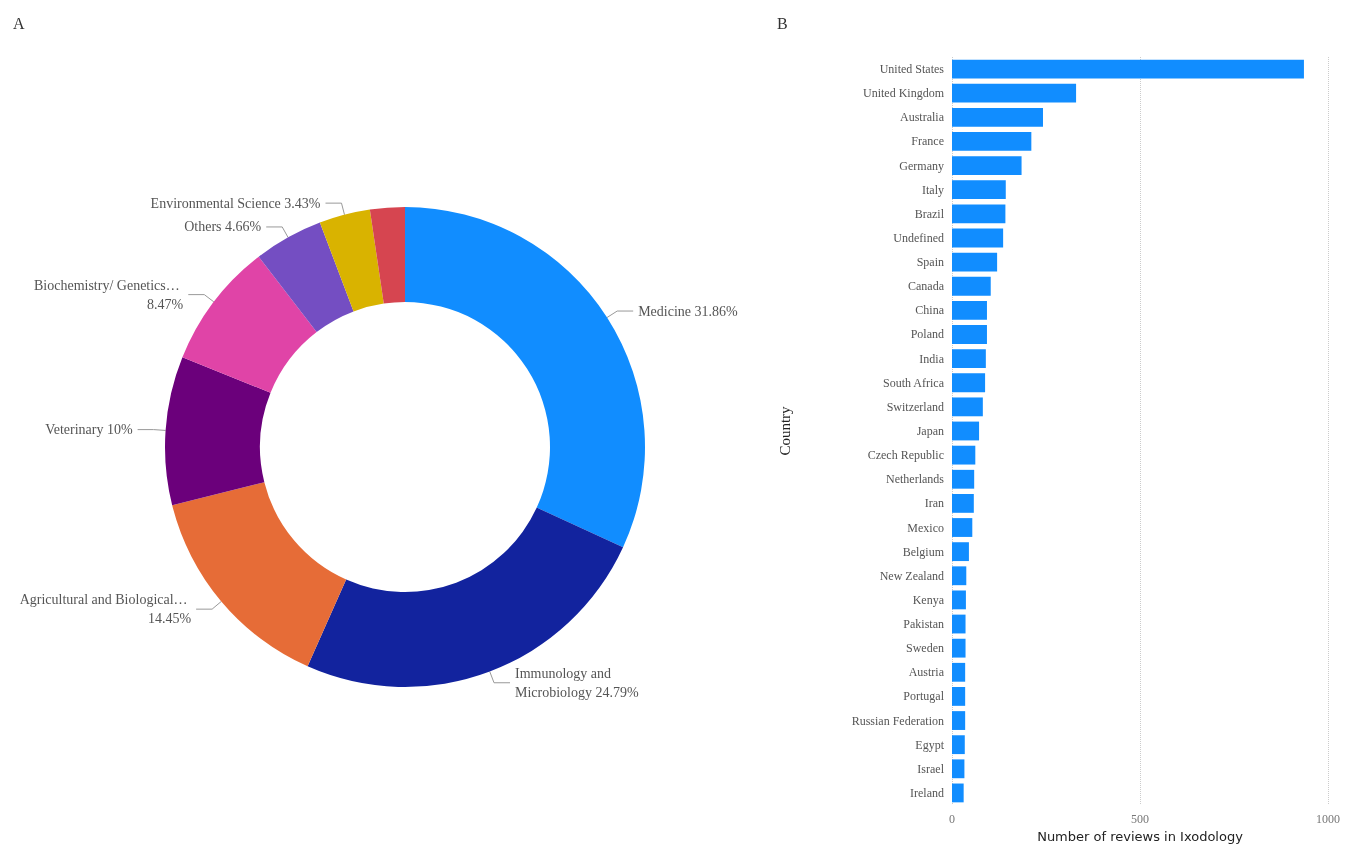 The width and height of the screenshot is (1352, 853). What do you see at coordinates (925, 648) in the screenshot?
I see `y-tick-label: Sweden` at bounding box center [925, 648].